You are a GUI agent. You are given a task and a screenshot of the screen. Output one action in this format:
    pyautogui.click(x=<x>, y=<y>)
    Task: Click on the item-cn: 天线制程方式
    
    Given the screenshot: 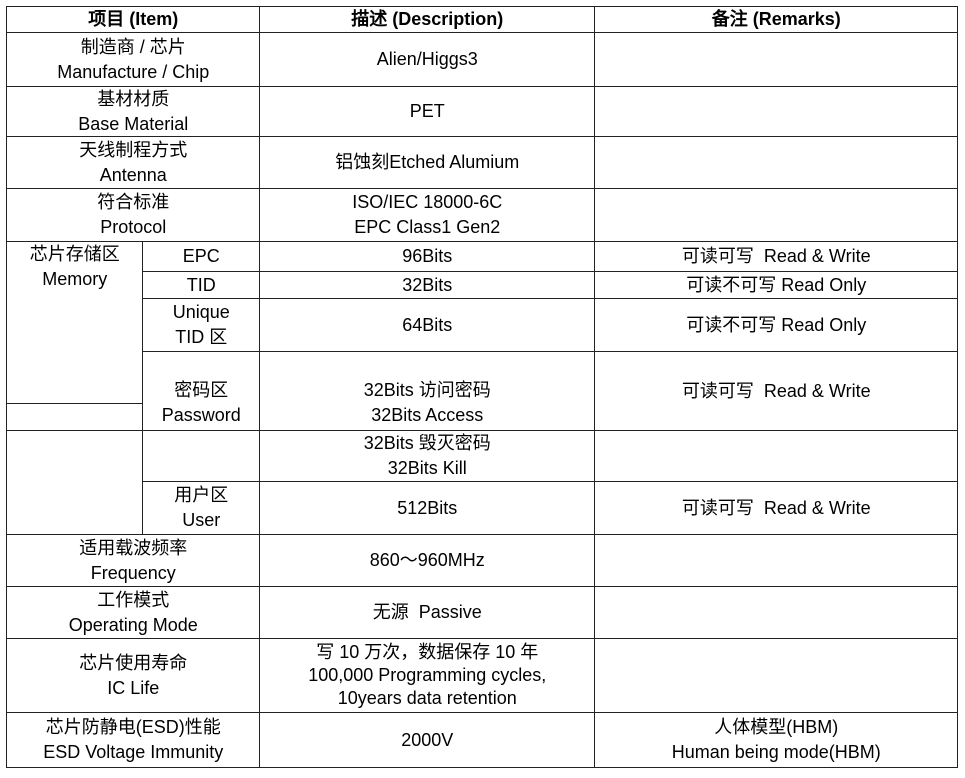 What is the action you would take?
    pyautogui.click(x=133, y=149)
    